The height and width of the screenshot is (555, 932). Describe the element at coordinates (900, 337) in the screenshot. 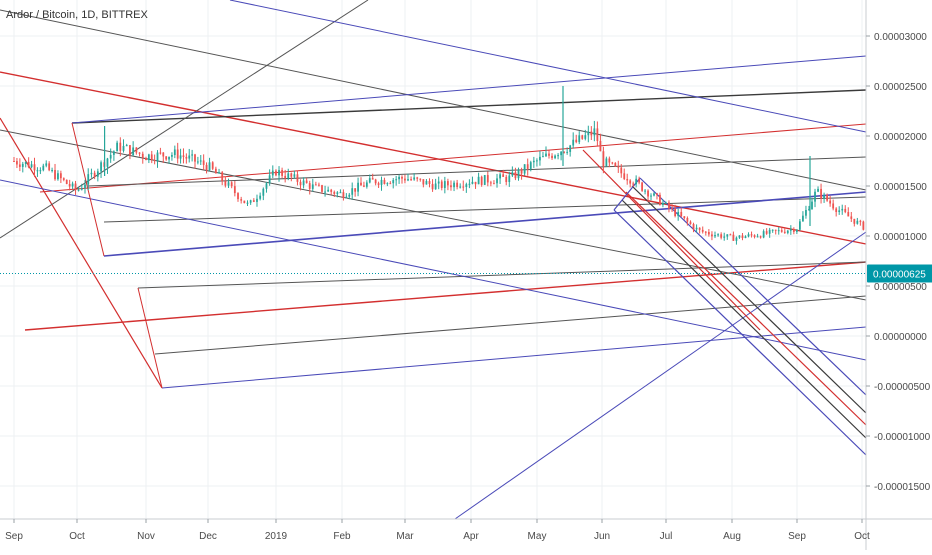

I see `price-tick-label: 0.00000000` at that location.